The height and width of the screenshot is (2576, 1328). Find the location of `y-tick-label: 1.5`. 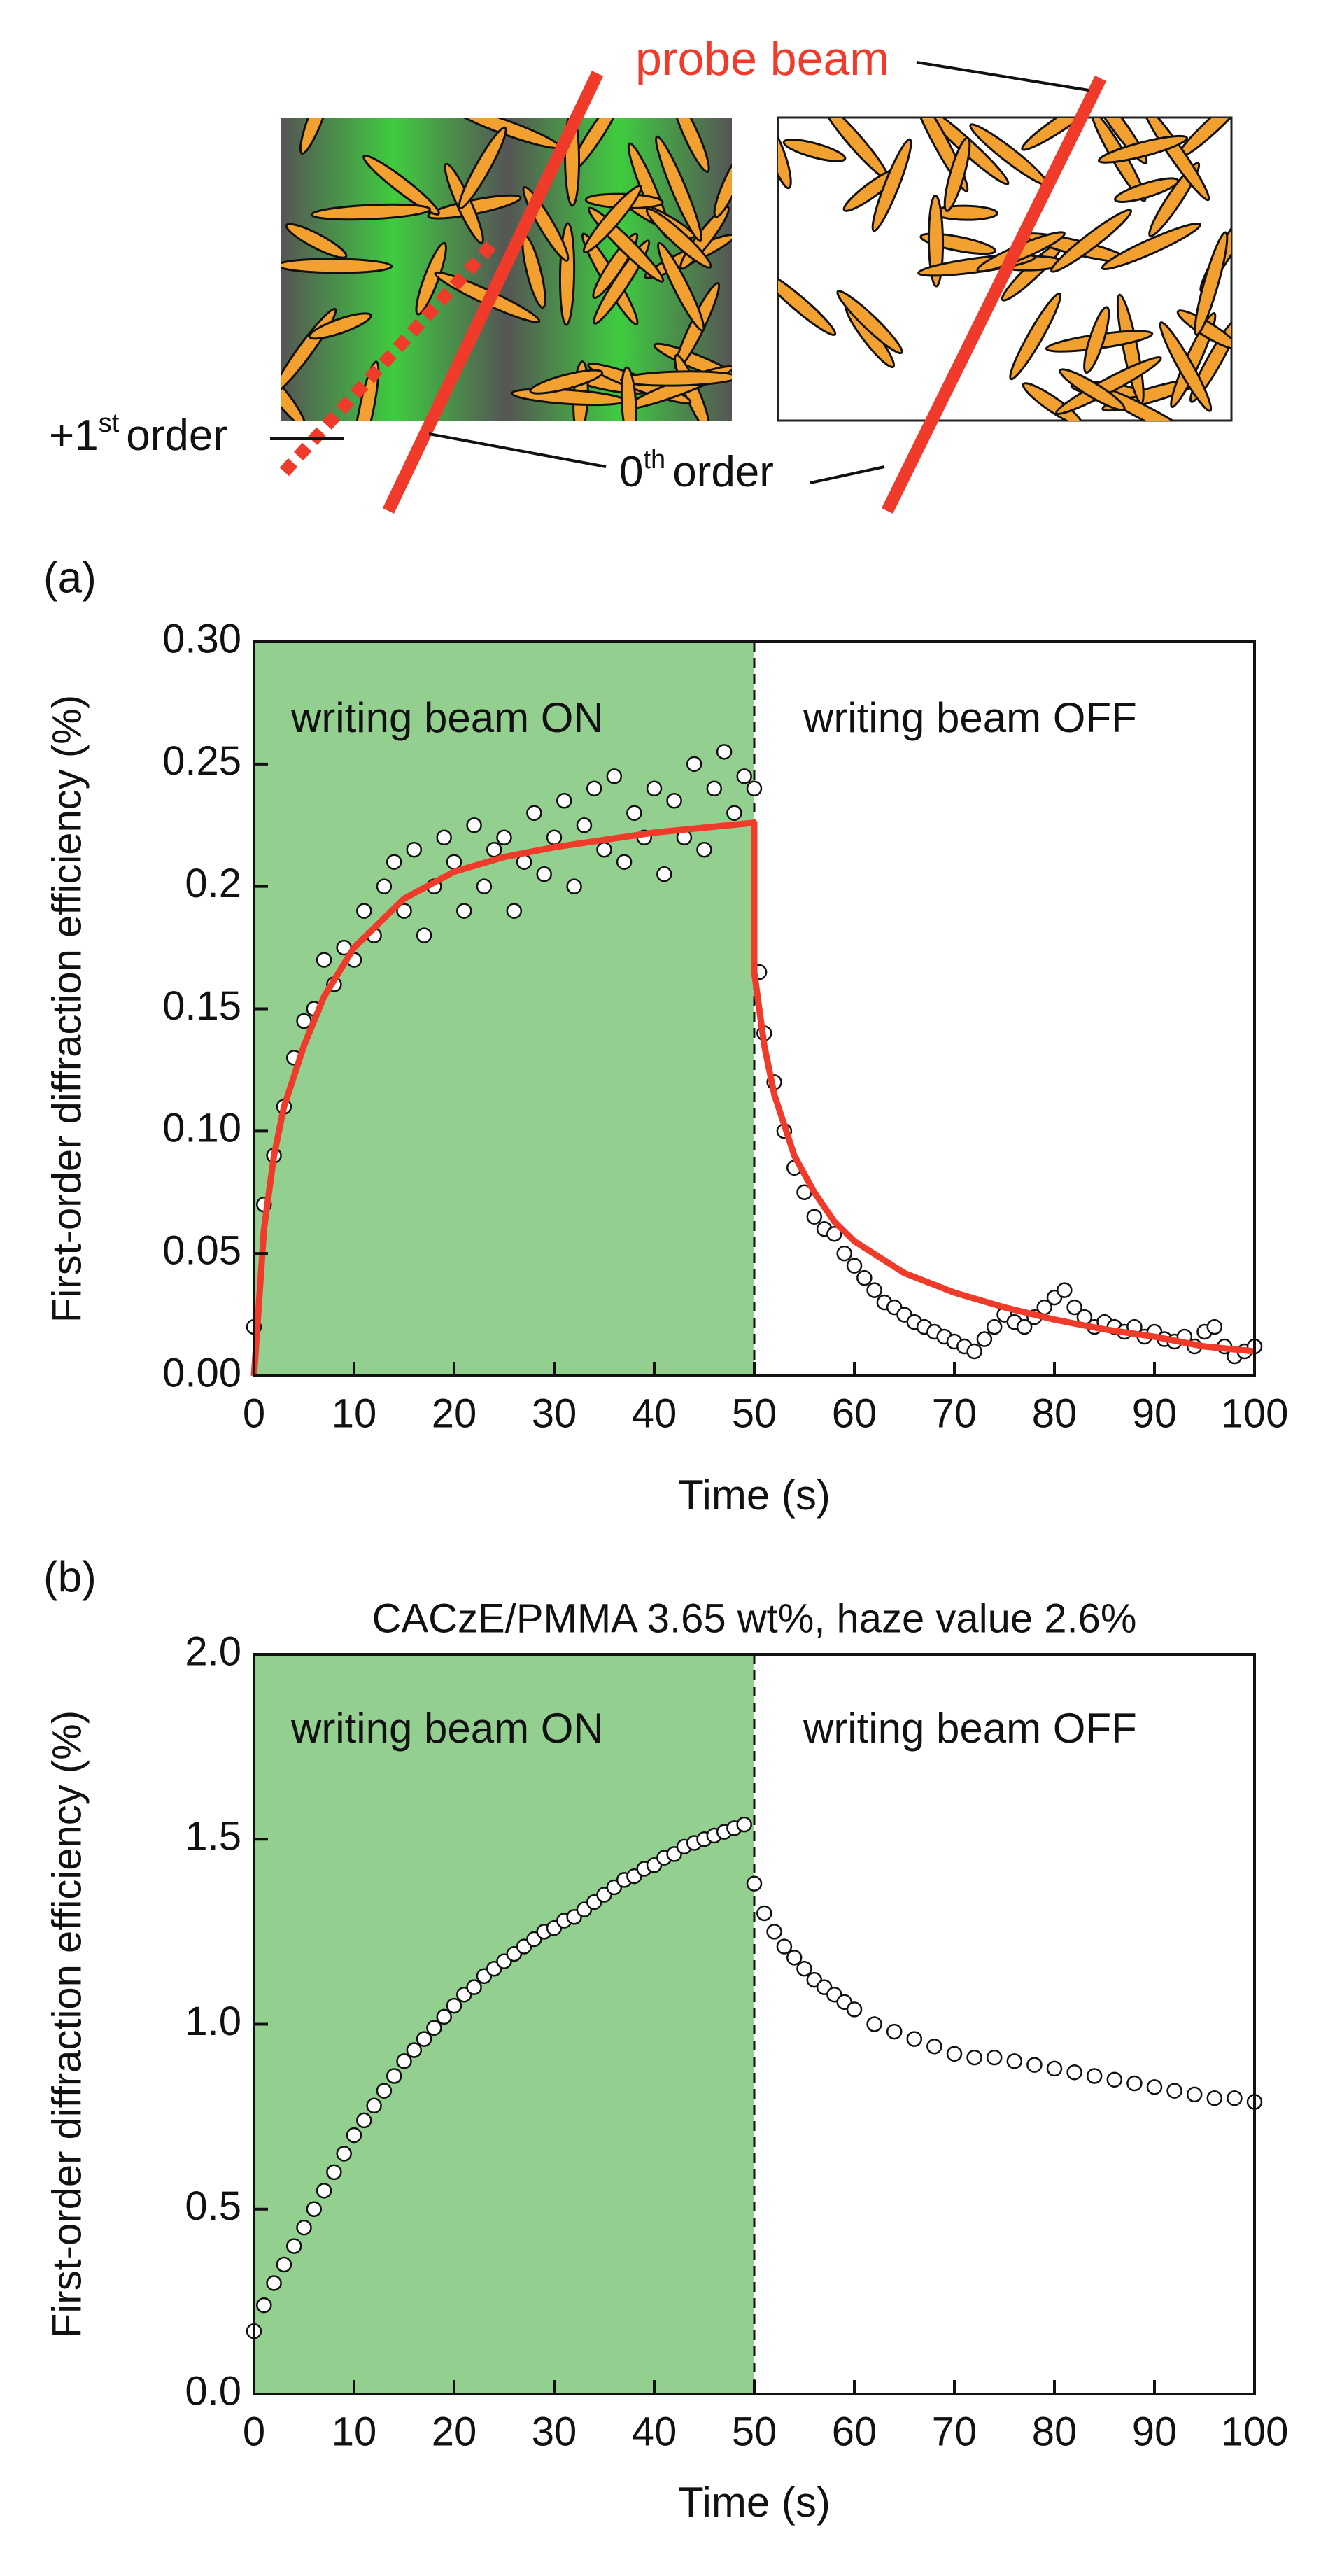

y-tick-label: 1.5 is located at coordinates (213, 1836).